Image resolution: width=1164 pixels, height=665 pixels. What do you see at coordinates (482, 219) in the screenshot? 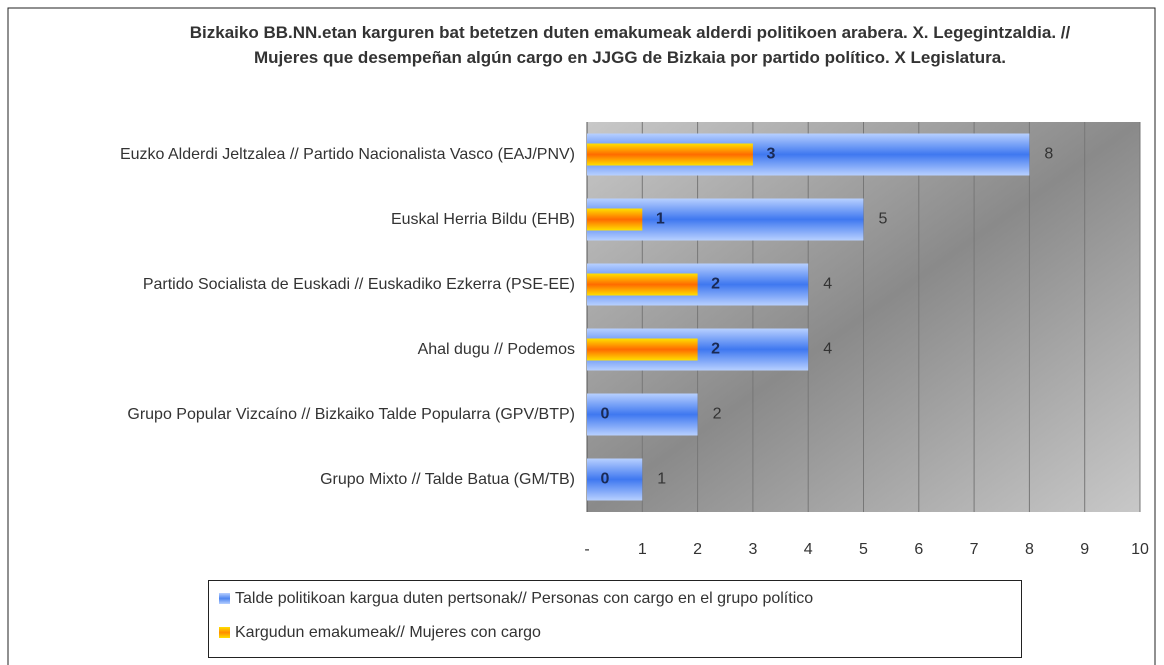
I see `y-tick-label: Euskal Herria Bildu (EHB)` at bounding box center [482, 219].